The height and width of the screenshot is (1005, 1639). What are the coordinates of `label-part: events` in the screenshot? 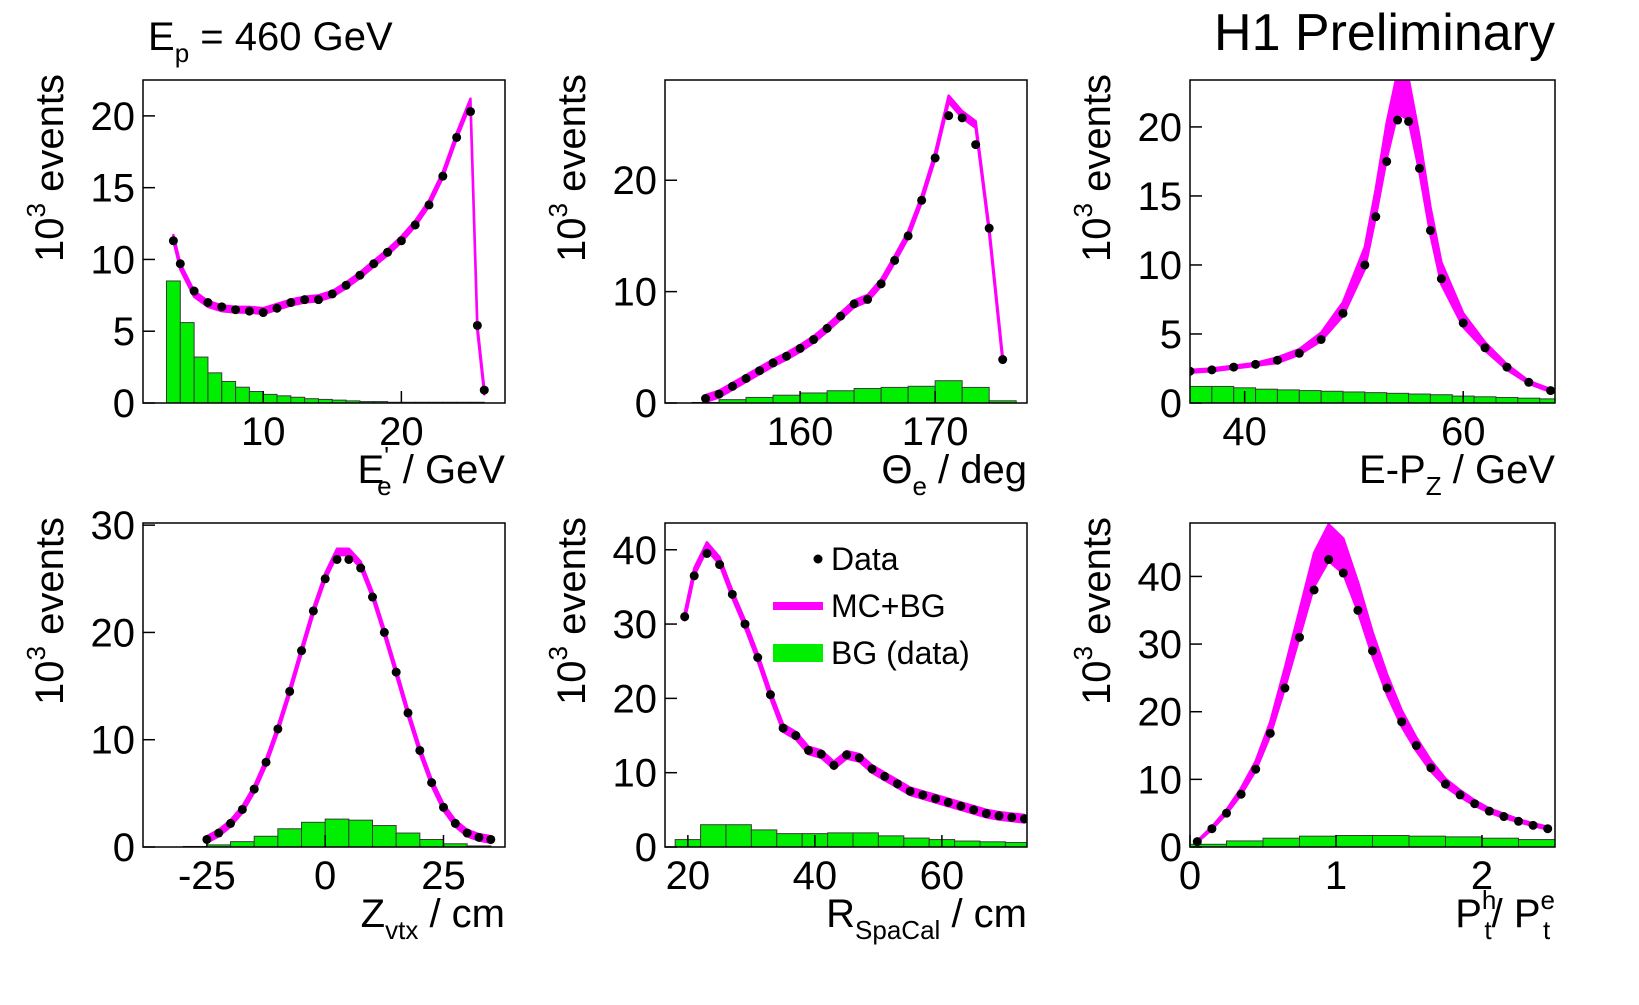 It's located at (572, 138).